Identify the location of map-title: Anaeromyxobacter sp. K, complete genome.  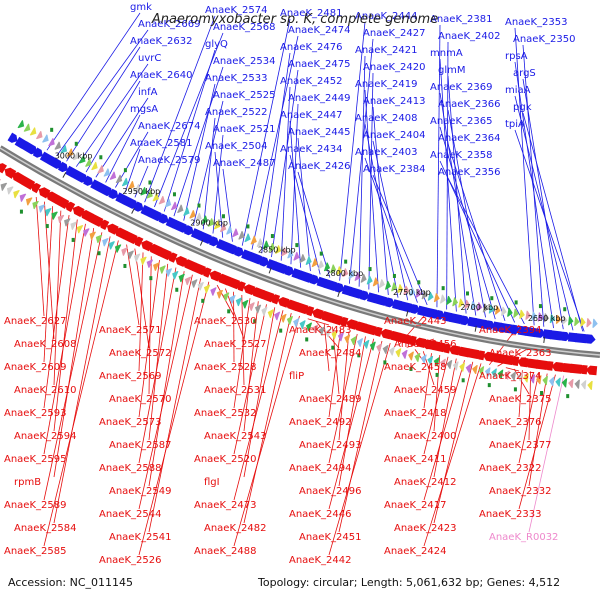
(294, 19).